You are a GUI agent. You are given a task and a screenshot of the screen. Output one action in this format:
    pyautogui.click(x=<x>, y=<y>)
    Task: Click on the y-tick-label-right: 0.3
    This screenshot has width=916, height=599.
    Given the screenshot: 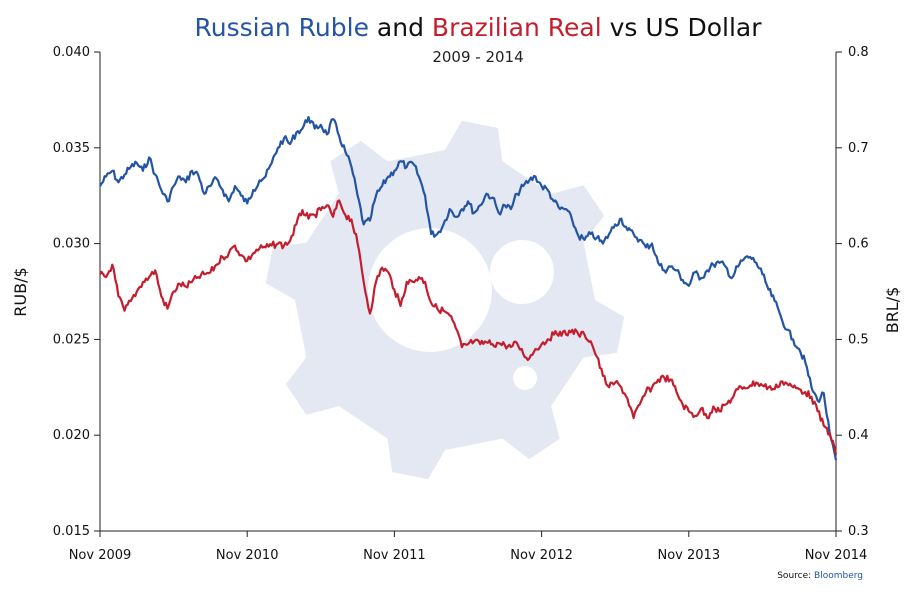 What is the action you would take?
    pyautogui.click(x=858, y=531)
    